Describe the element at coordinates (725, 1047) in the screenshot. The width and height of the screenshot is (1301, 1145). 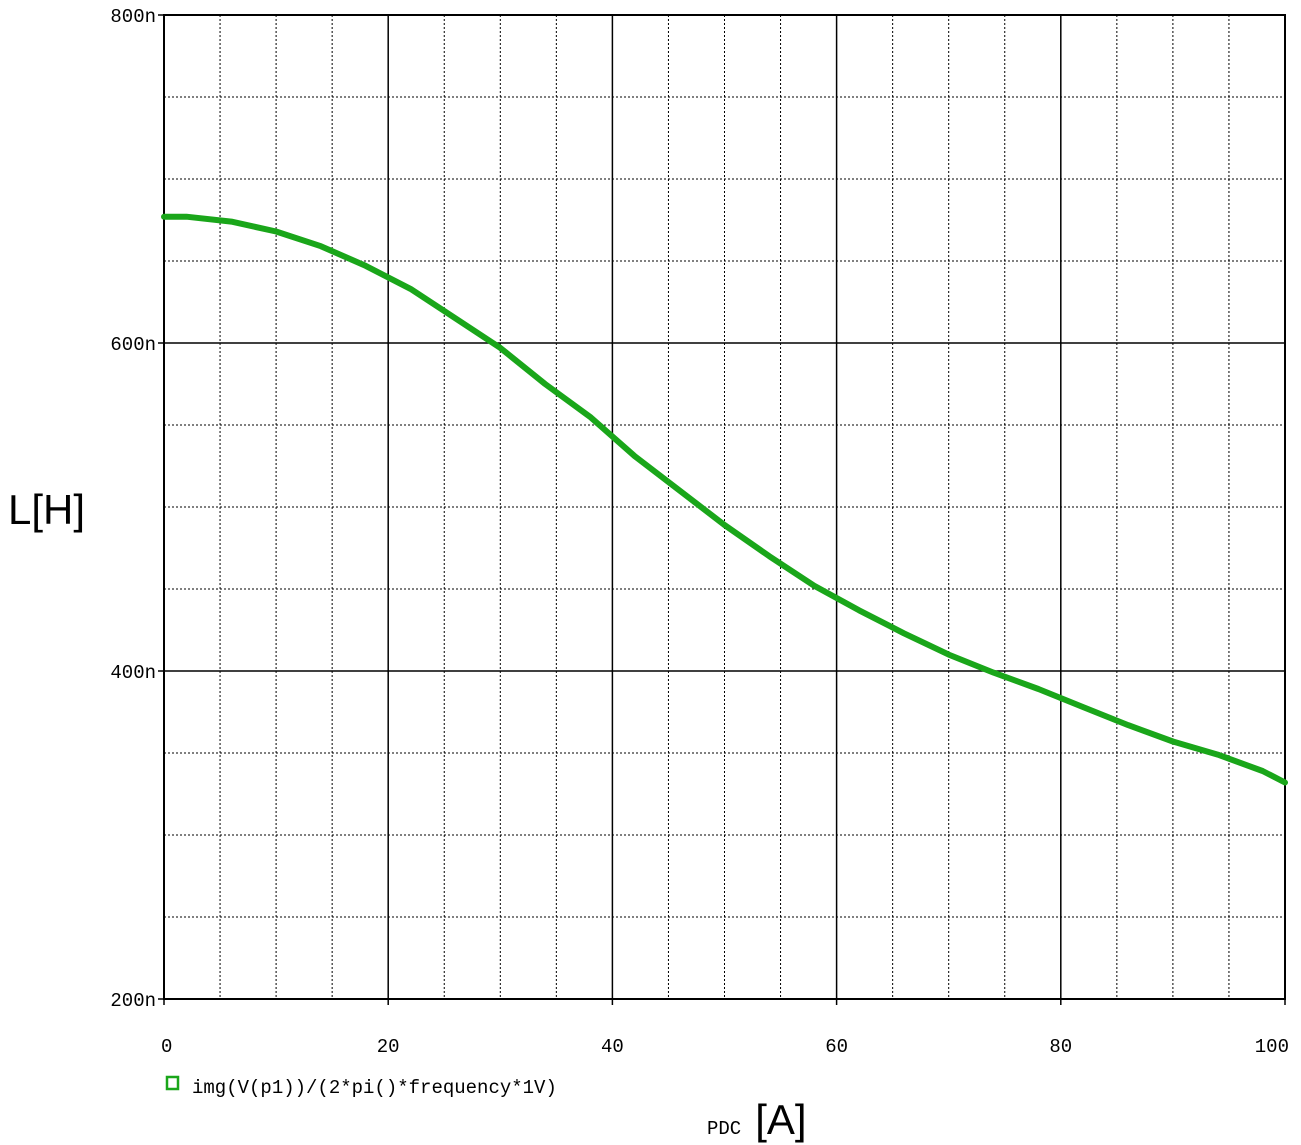
I see `x-tick-labels: 0 20 40 60 80 100` at that location.